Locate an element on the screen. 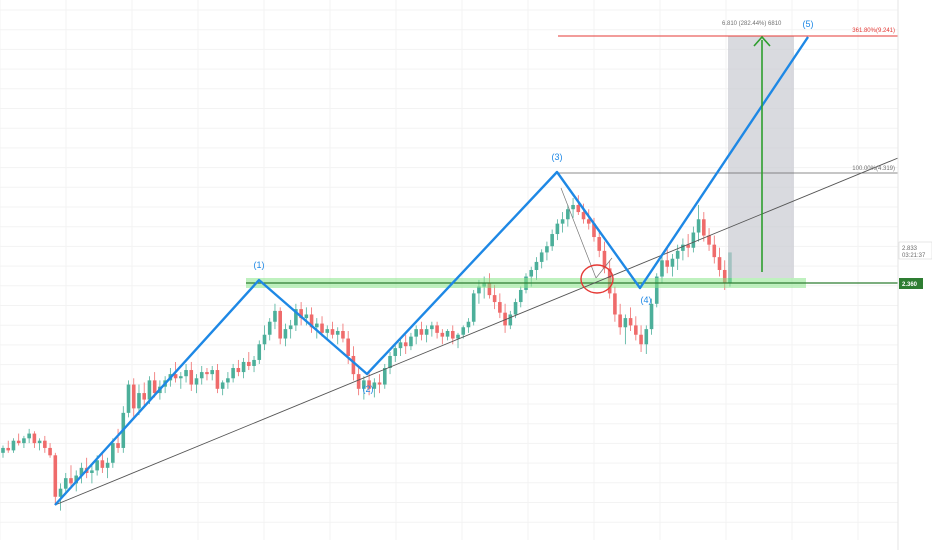  connector-line is located at coordinates (578, 233).